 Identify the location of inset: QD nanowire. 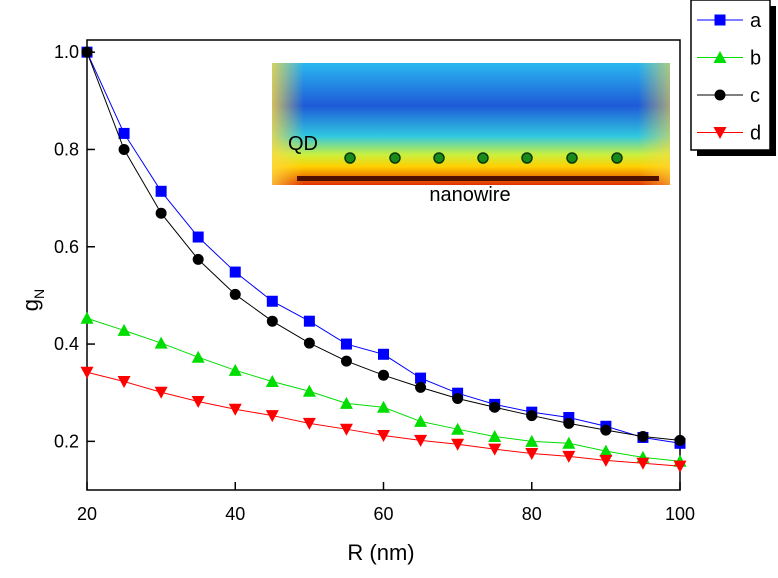
(471, 134).